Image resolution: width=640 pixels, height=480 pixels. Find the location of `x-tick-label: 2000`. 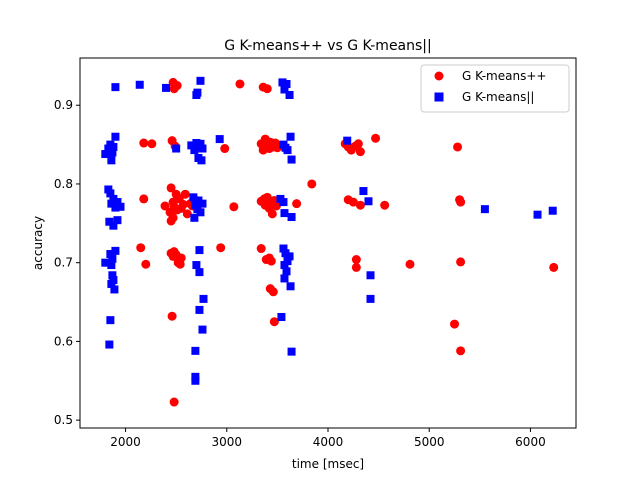

x-tick-label: 2000 is located at coordinates (125, 442).